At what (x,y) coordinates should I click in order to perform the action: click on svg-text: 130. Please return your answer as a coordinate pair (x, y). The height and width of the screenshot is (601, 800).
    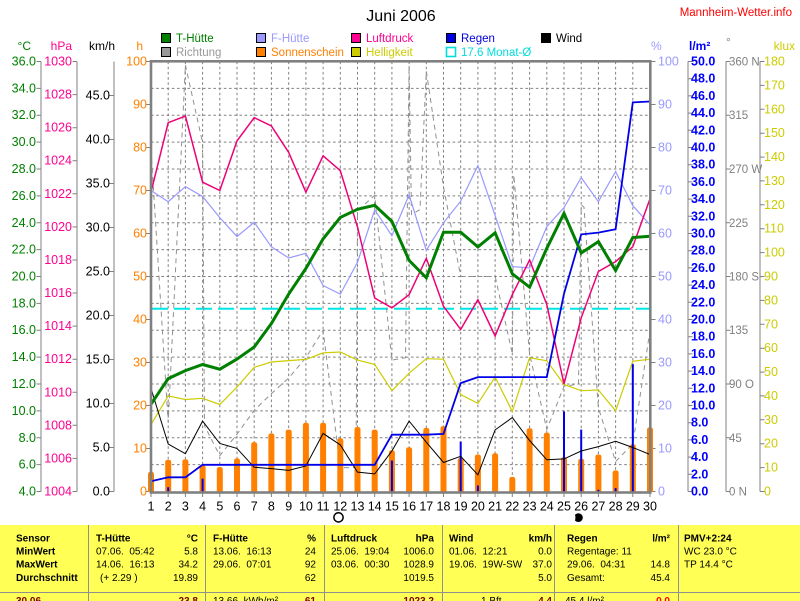
    Looking at the image, I should click on (774, 181).